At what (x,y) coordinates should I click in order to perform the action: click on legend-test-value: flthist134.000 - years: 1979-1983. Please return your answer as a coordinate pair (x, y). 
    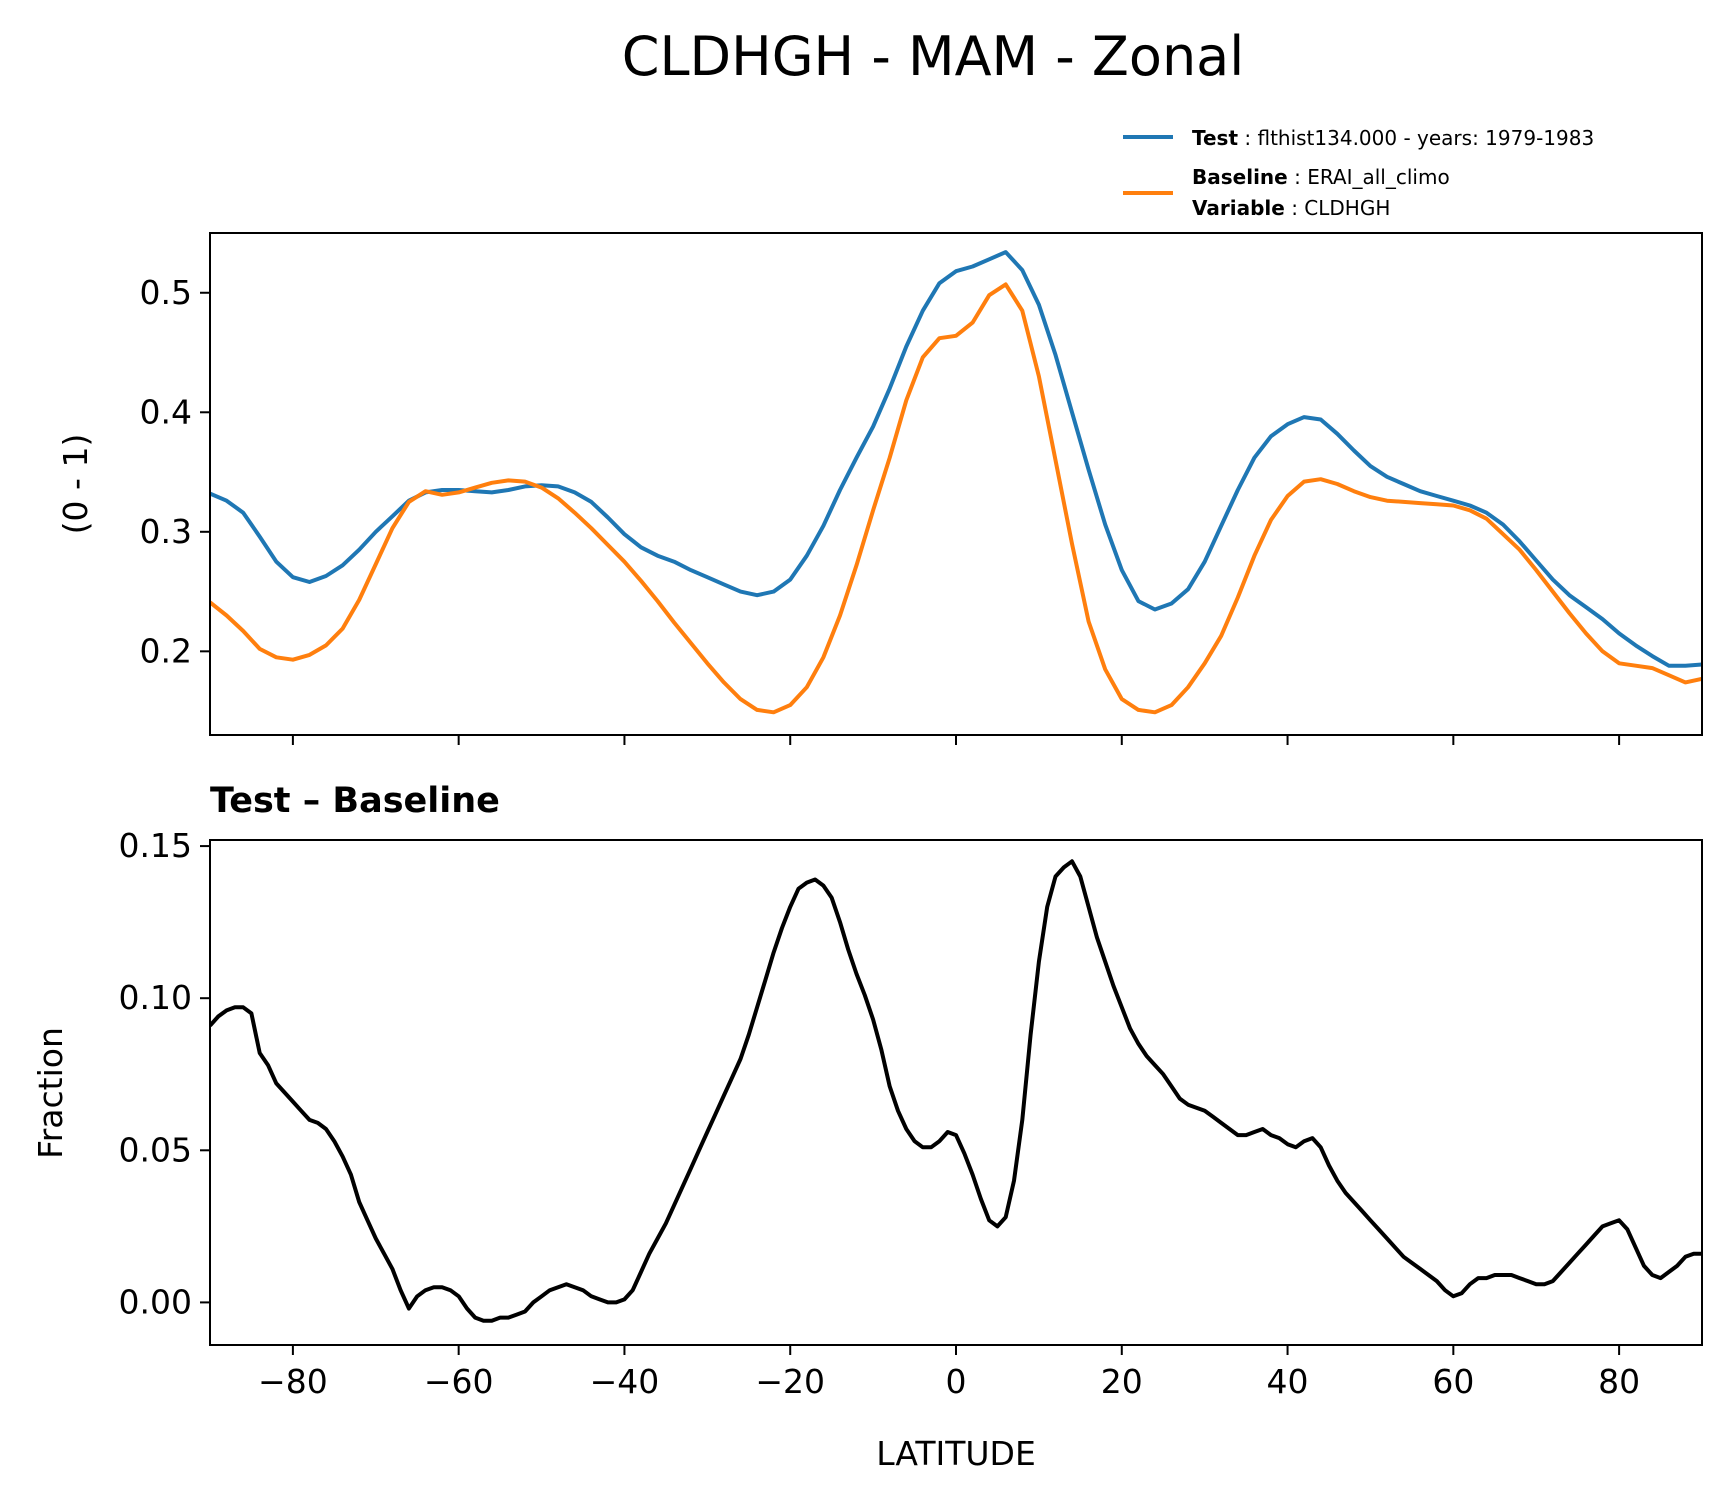
    Looking at the image, I should click on (1425, 138).